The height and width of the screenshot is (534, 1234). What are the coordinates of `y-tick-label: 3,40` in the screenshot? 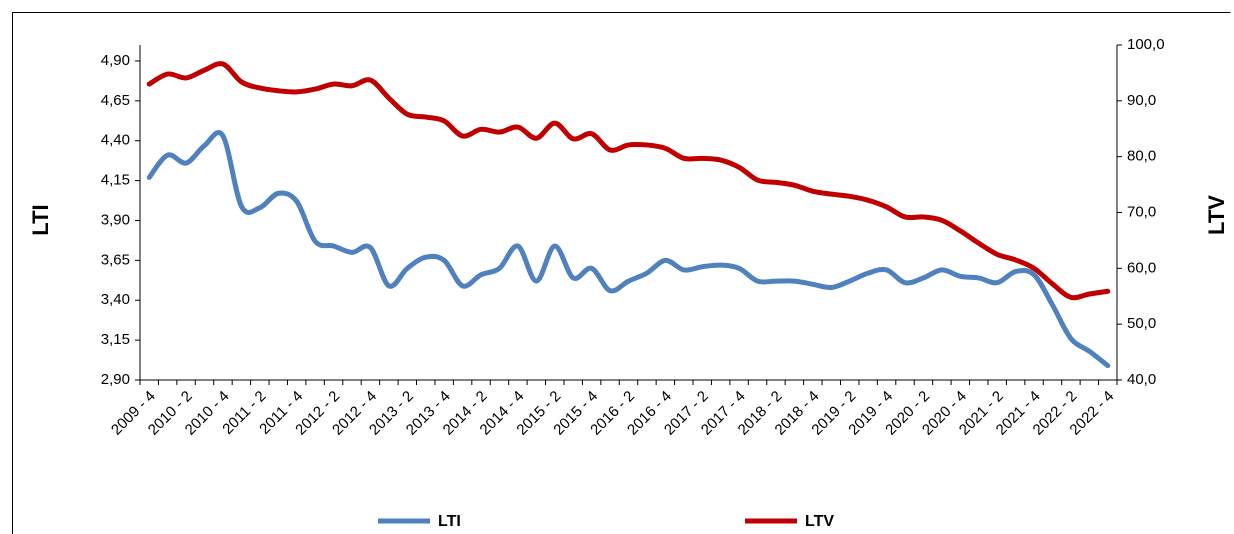 It's located at (115, 299).